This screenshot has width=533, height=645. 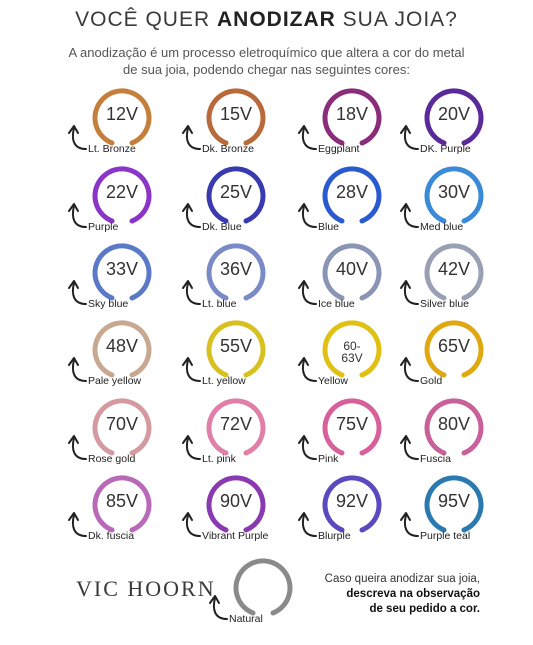 I want to click on voltage-label: 40V, so click(x=352, y=269).